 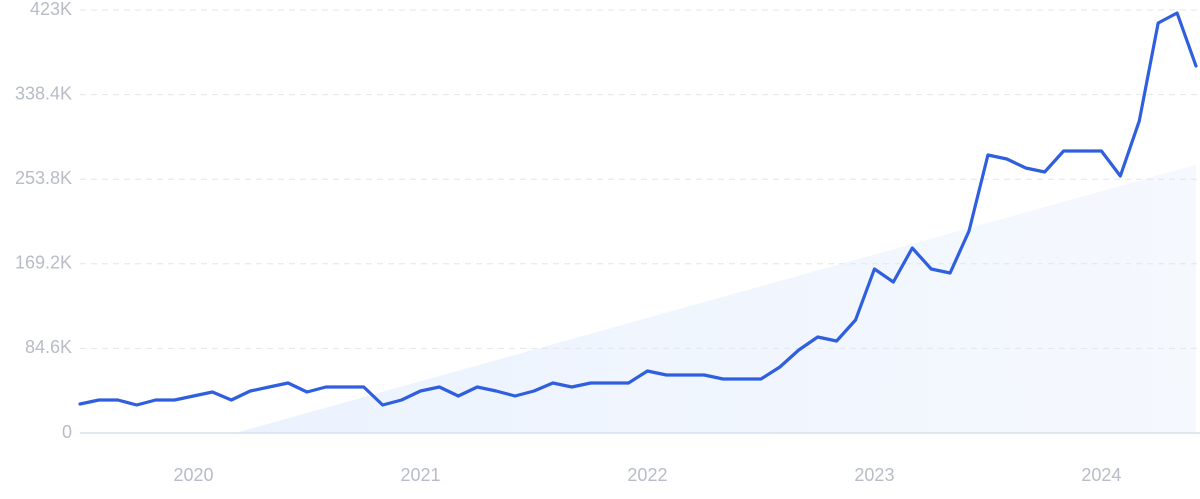 What do you see at coordinates (193, 475) in the screenshot?
I see `x-tick-label: 2020` at bounding box center [193, 475].